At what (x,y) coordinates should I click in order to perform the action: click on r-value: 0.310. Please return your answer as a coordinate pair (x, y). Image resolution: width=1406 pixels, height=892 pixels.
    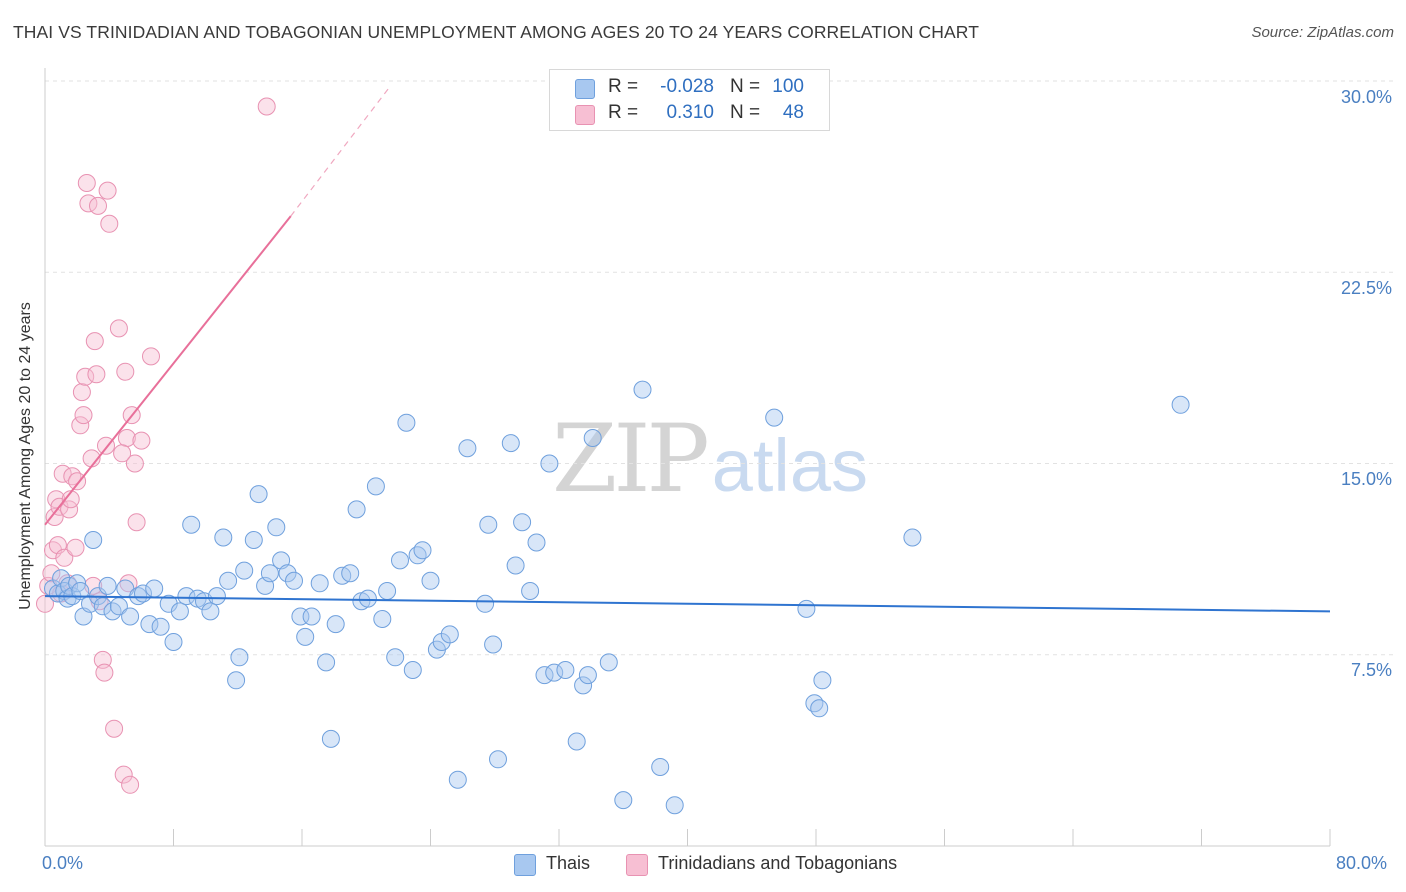
    Looking at the image, I should click on (690, 112).